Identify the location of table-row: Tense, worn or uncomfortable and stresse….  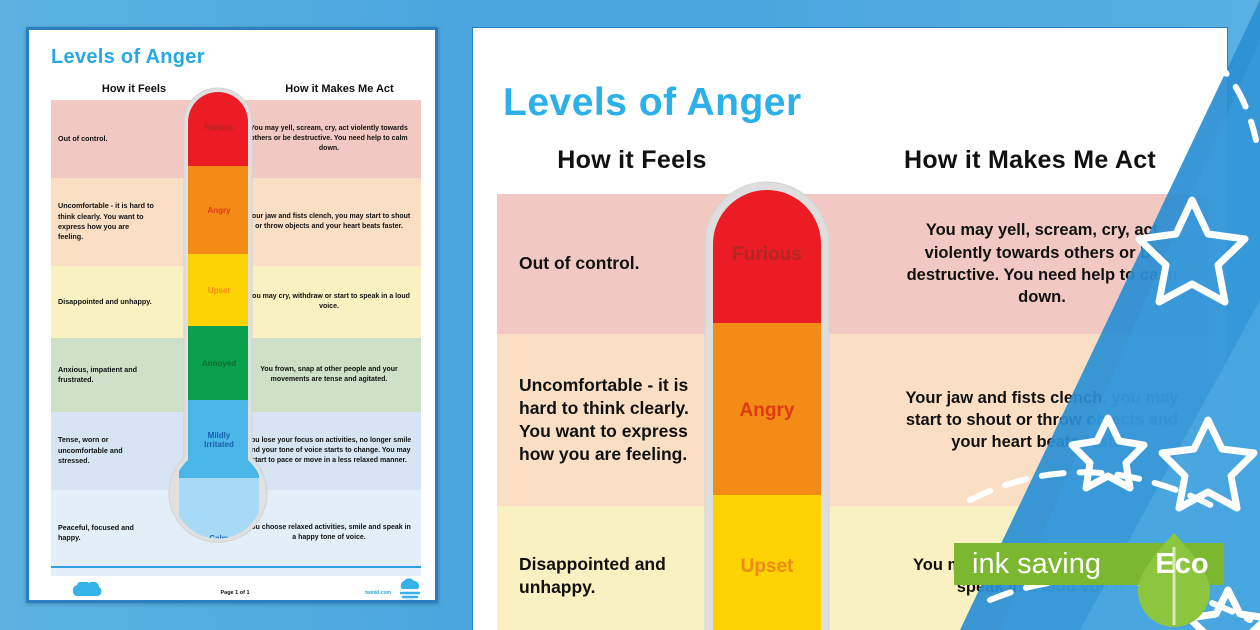
(236, 451).